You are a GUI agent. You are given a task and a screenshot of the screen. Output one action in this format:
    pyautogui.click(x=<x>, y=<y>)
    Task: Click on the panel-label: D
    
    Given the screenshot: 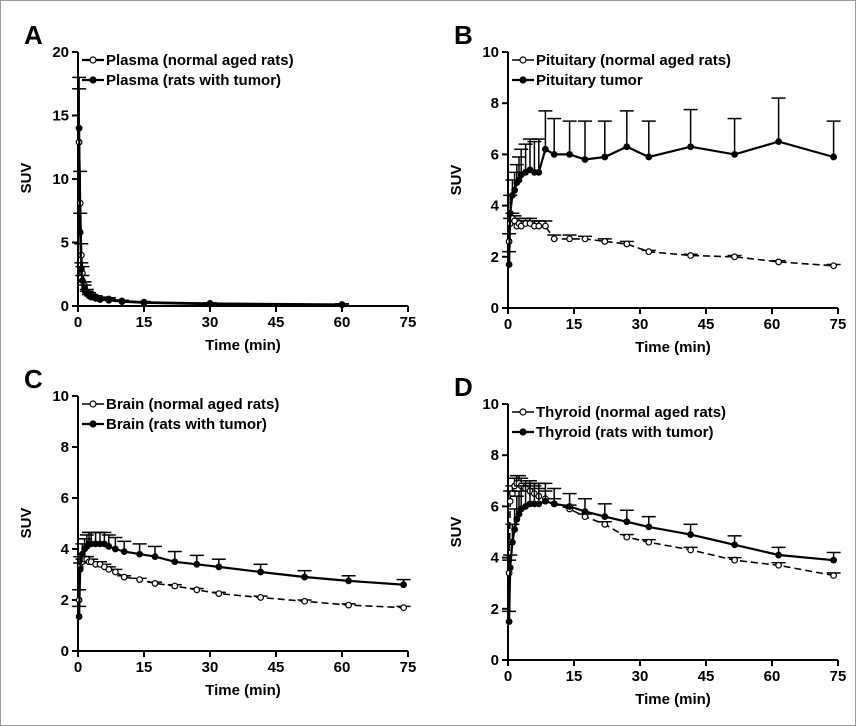 What is the action you would take?
    pyautogui.click(x=463, y=387)
    